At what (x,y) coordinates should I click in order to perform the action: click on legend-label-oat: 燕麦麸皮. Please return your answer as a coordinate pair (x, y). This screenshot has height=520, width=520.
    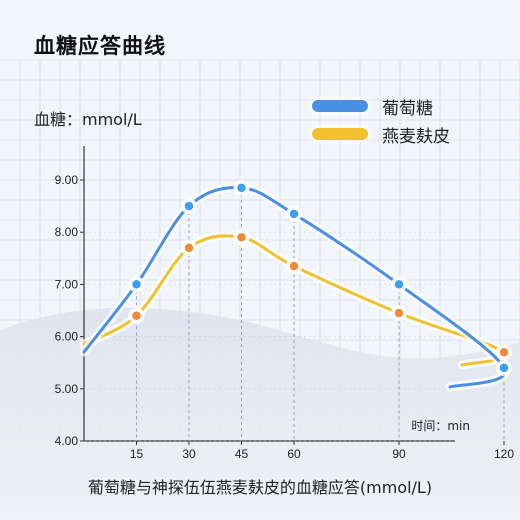
    Looking at the image, I should click on (416, 136).